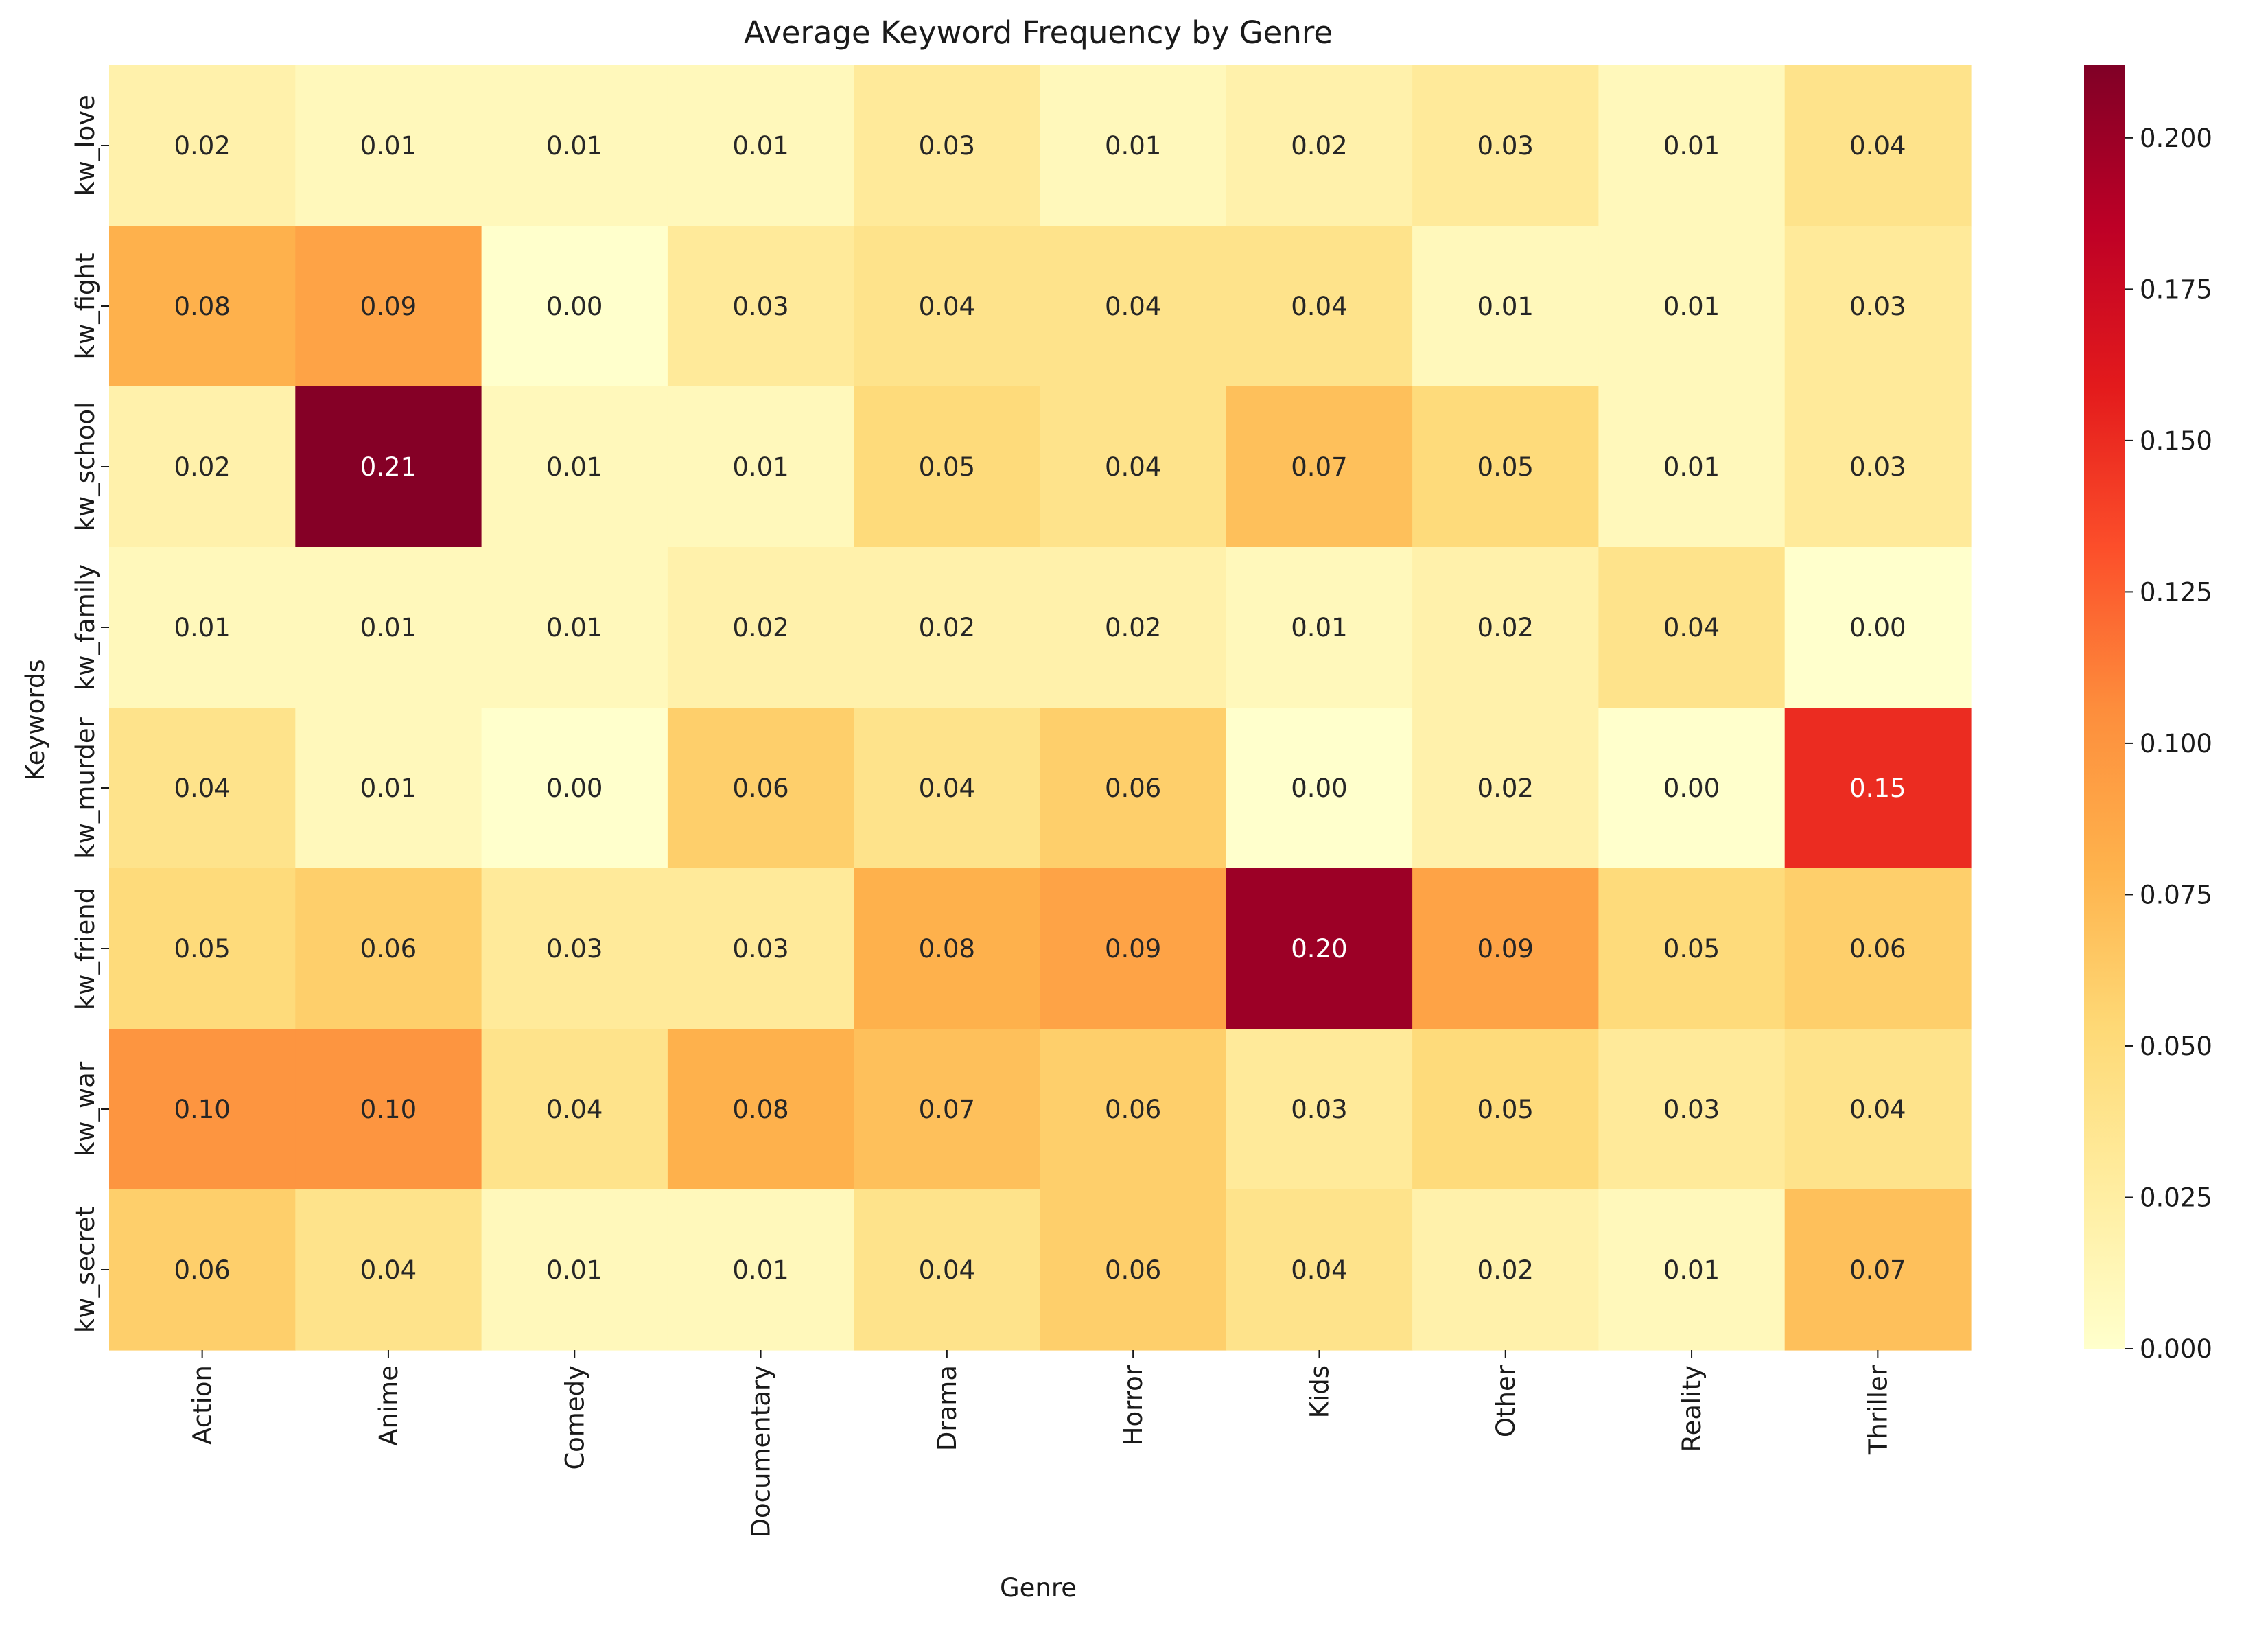  What do you see at coordinates (760, 146) in the screenshot?
I see `data-label-kw-love-documentary: 0.01` at bounding box center [760, 146].